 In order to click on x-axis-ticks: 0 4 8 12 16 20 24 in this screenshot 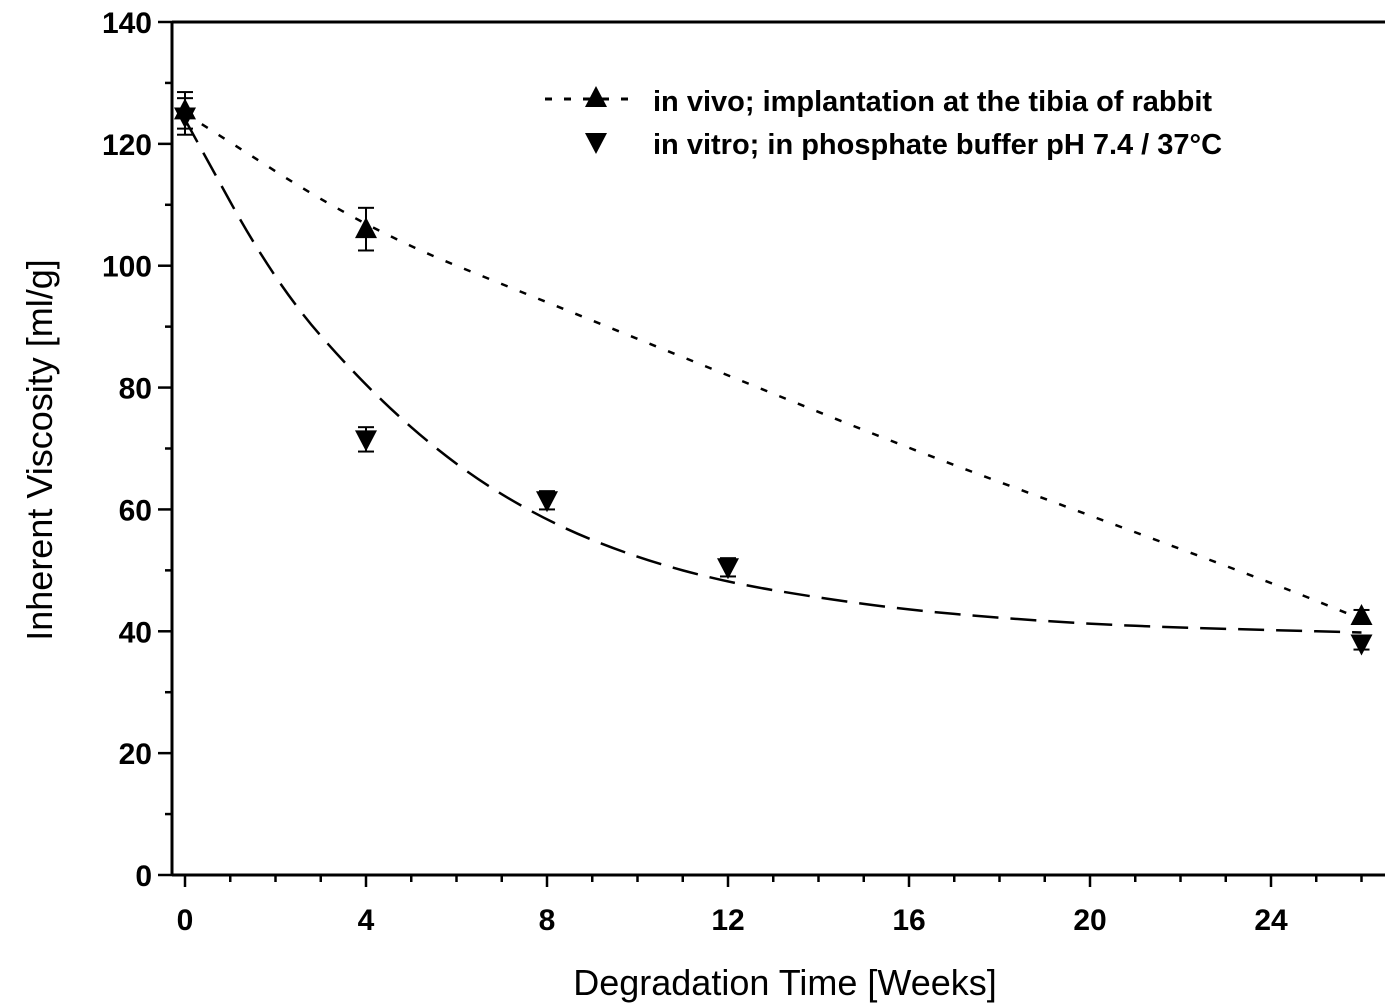, I will do `click(770, 906)`.